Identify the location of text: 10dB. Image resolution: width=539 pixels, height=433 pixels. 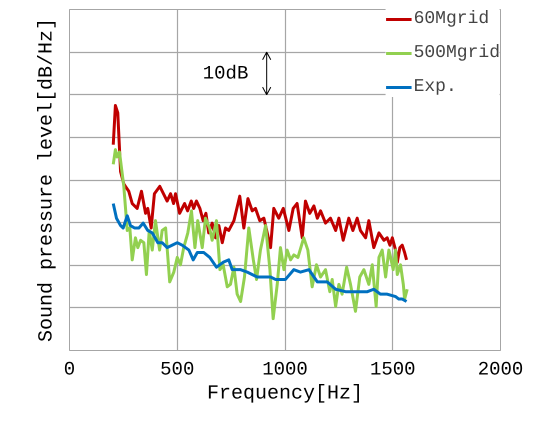
(225, 73).